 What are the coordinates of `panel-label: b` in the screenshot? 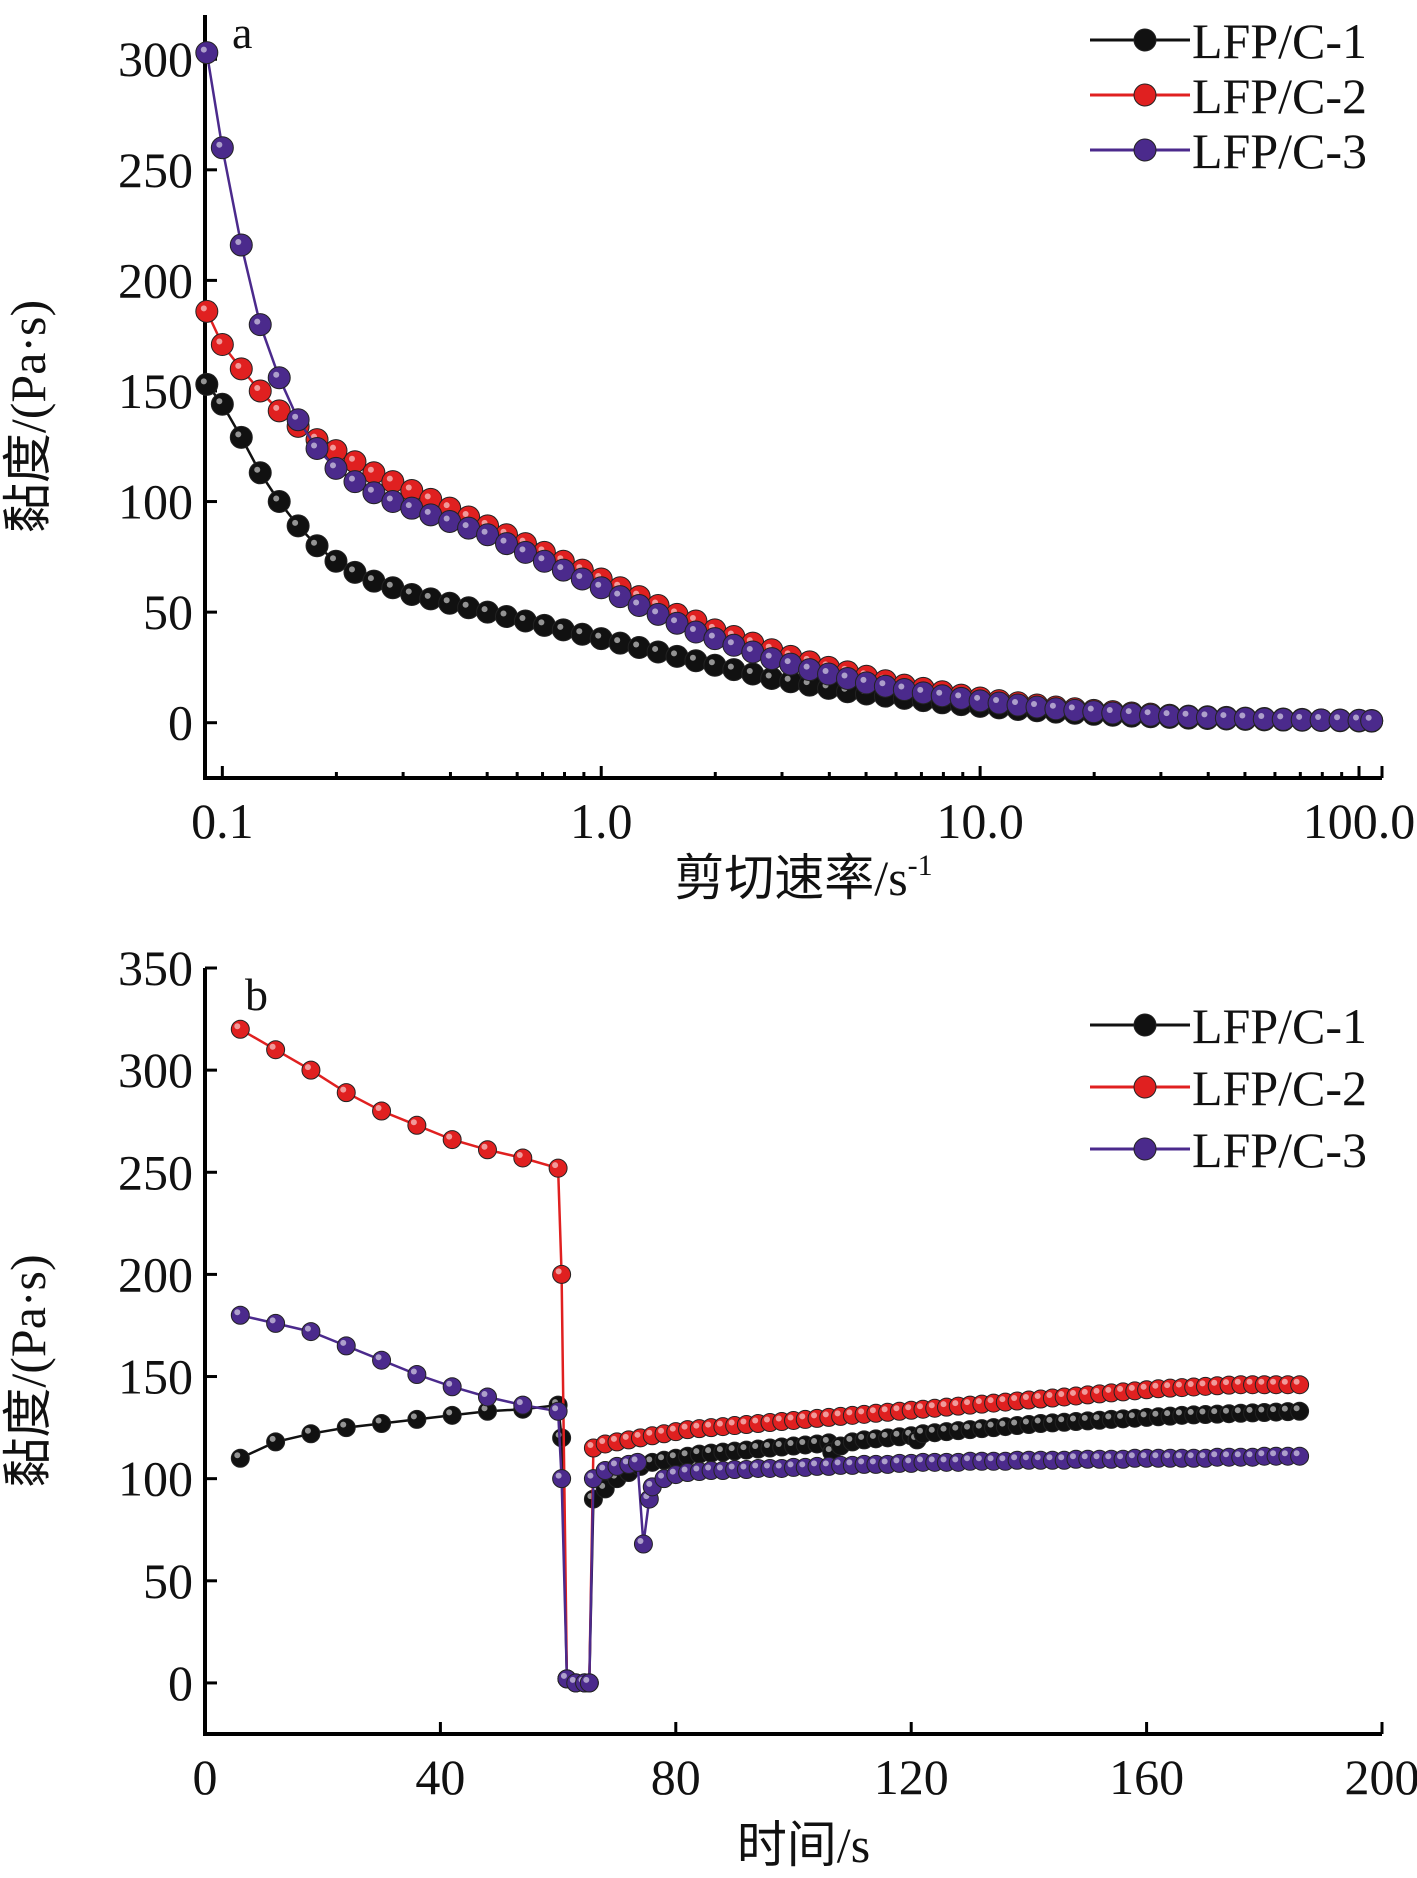 It's located at (256, 994).